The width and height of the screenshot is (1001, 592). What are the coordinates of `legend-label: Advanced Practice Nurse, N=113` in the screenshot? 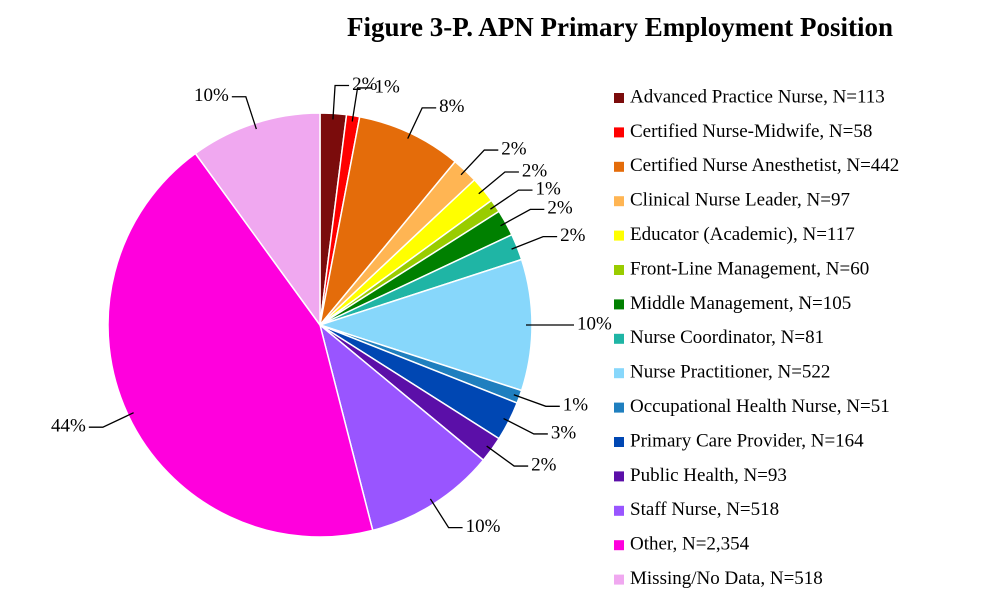 It's located at (757, 96).